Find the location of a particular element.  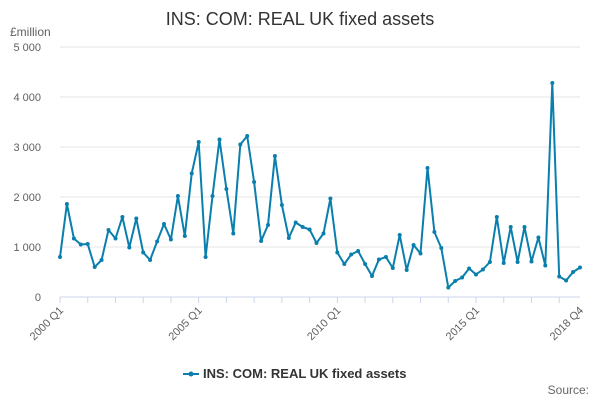

legend-series-label: INS: COM: REAL UK fixed assets is located at coordinates (304, 373).